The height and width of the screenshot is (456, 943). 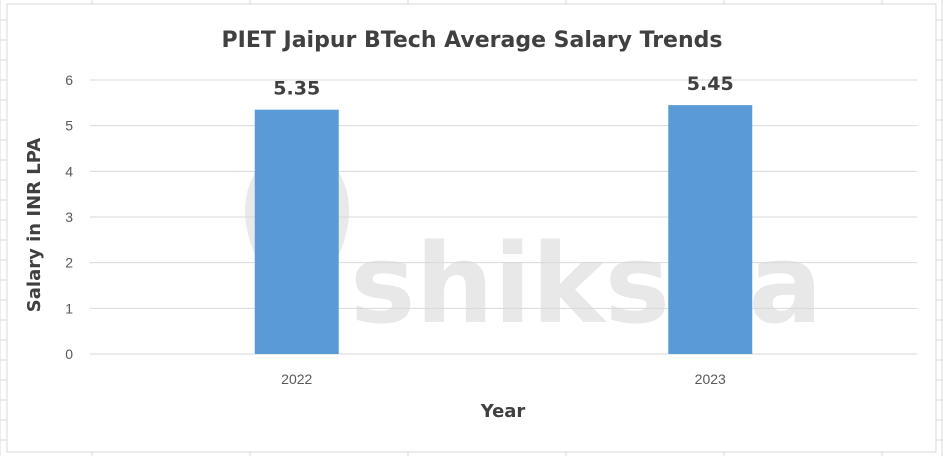 What do you see at coordinates (710, 379) in the screenshot?
I see `x-tick-label: 2023` at bounding box center [710, 379].